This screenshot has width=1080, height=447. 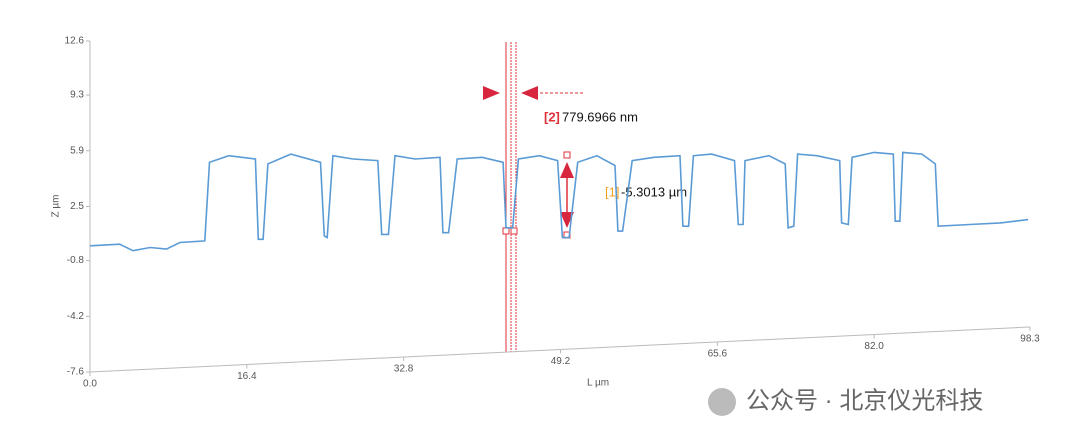 I want to click on x-tick-label: 32.8, so click(x=404, y=369).